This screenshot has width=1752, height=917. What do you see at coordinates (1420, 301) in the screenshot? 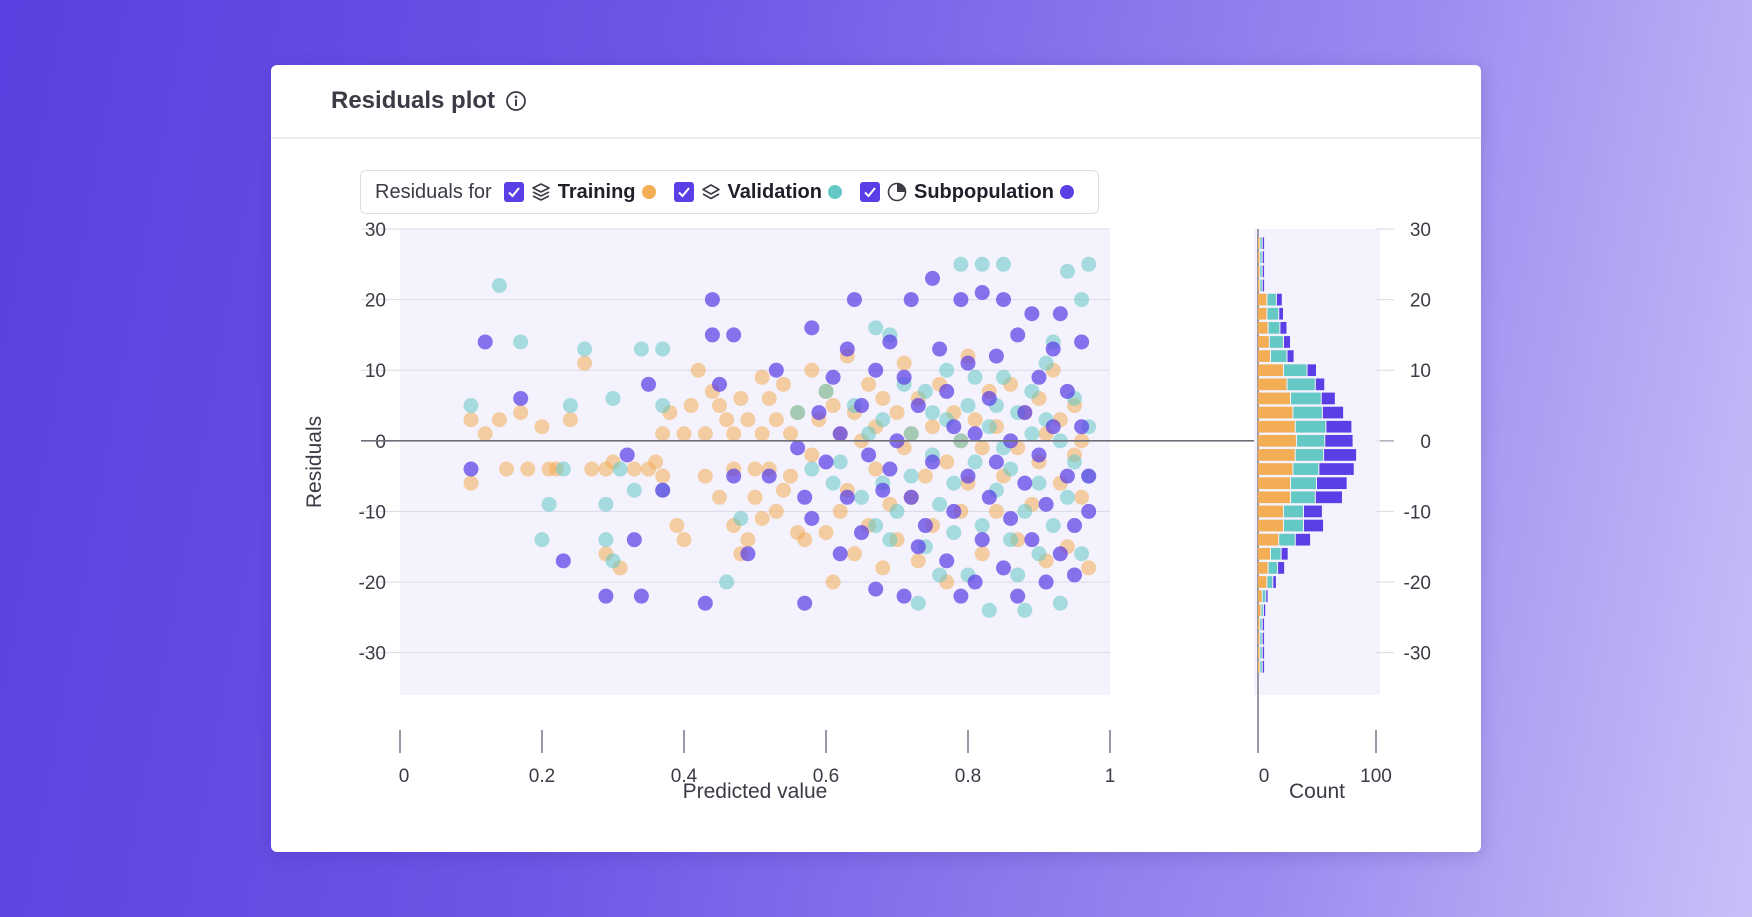
I see `y-tick-label-right: 20` at bounding box center [1420, 301].